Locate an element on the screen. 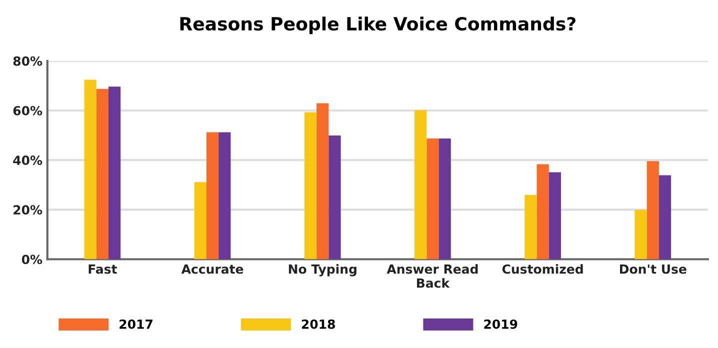 Image resolution: width=718 pixels, height=348 pixels. x-tick-label: Answer Read Back is located at coordinates (432, 276).